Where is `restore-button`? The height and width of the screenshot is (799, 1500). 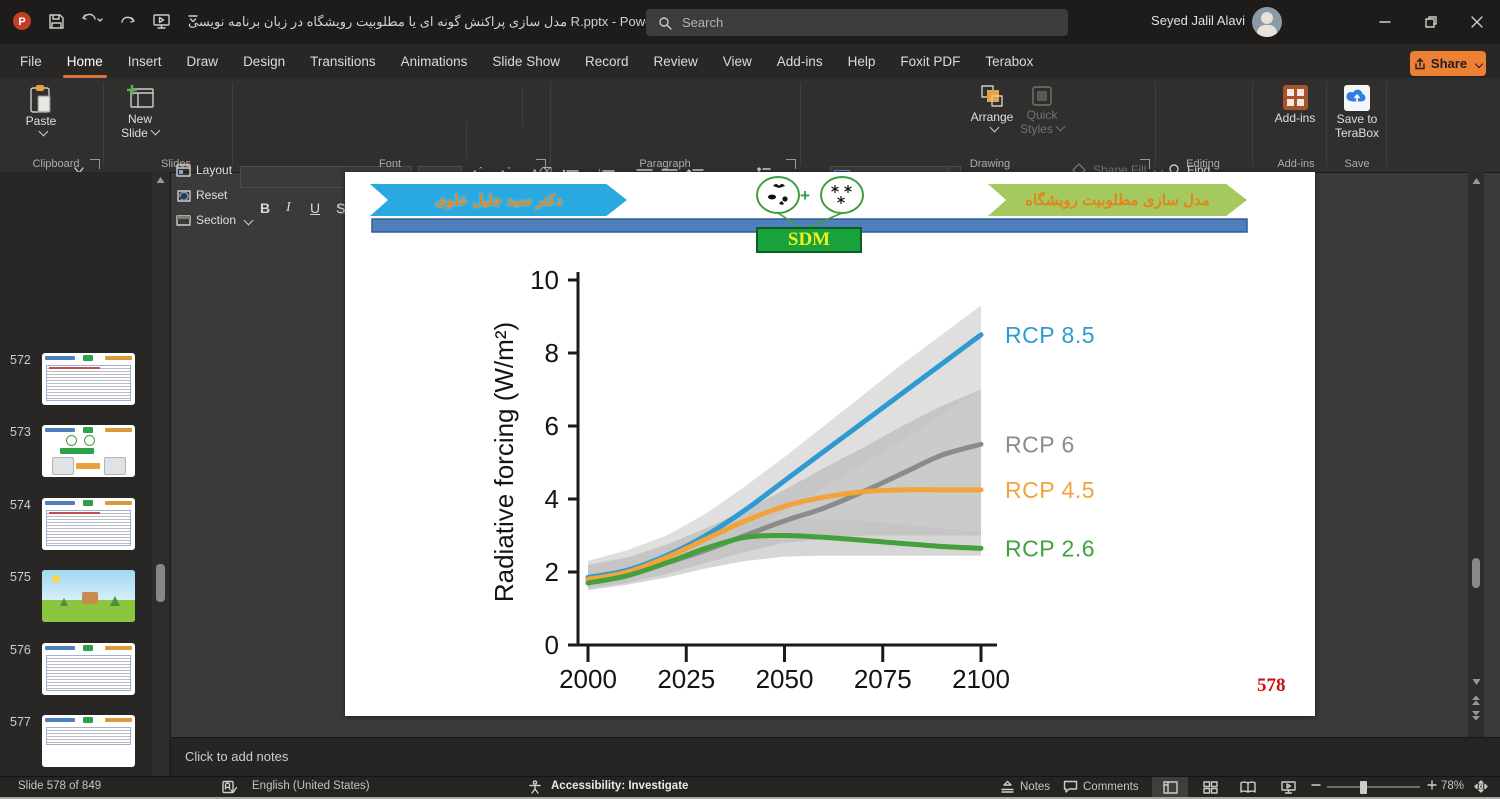
restore-button is located at coordinates (1431, 22).